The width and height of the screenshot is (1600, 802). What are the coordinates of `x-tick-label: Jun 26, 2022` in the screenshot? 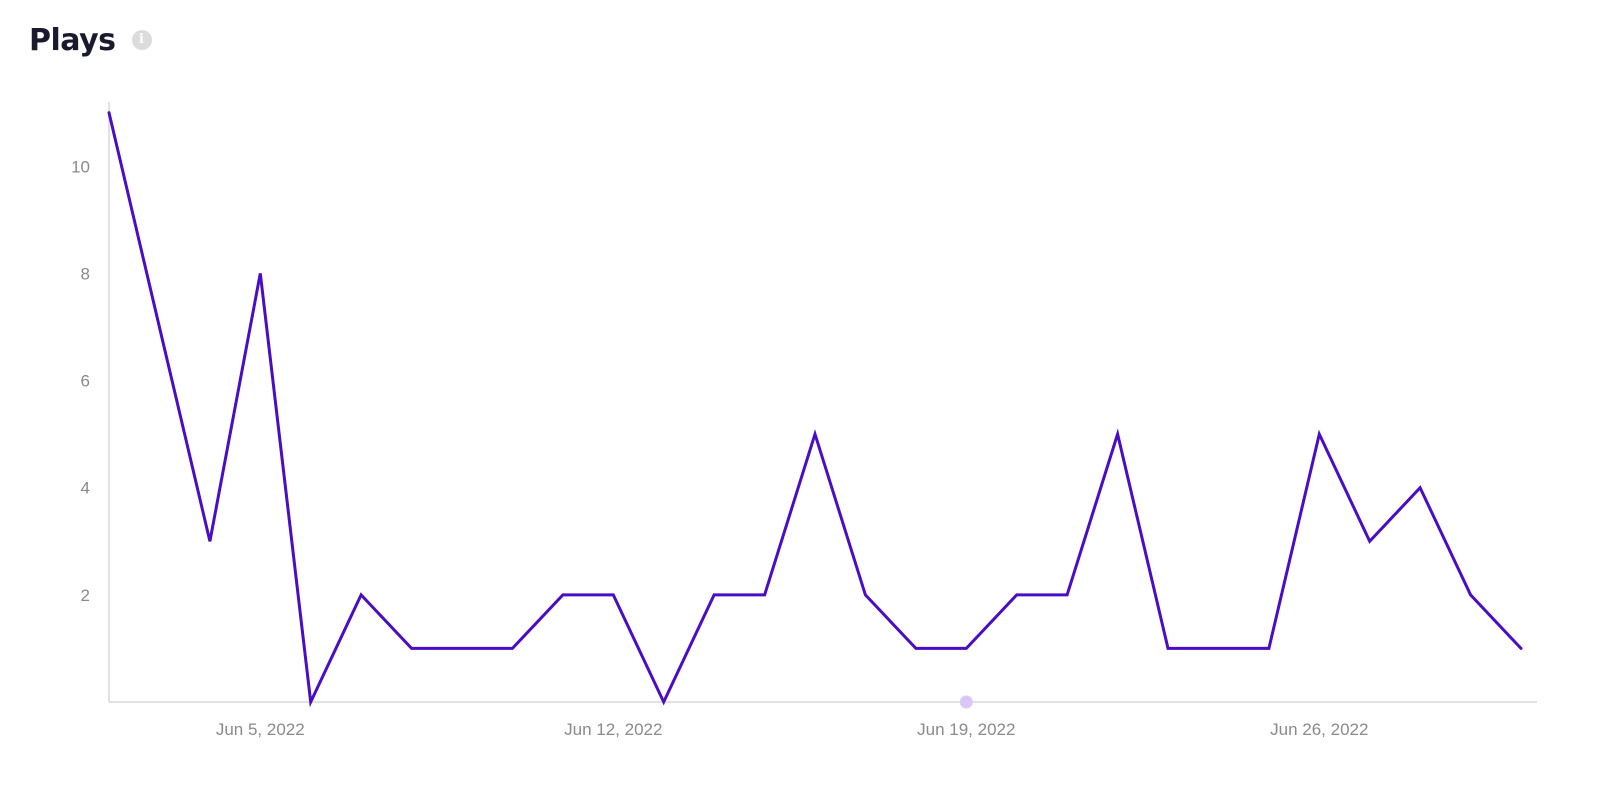 It's located at (1319, 729).